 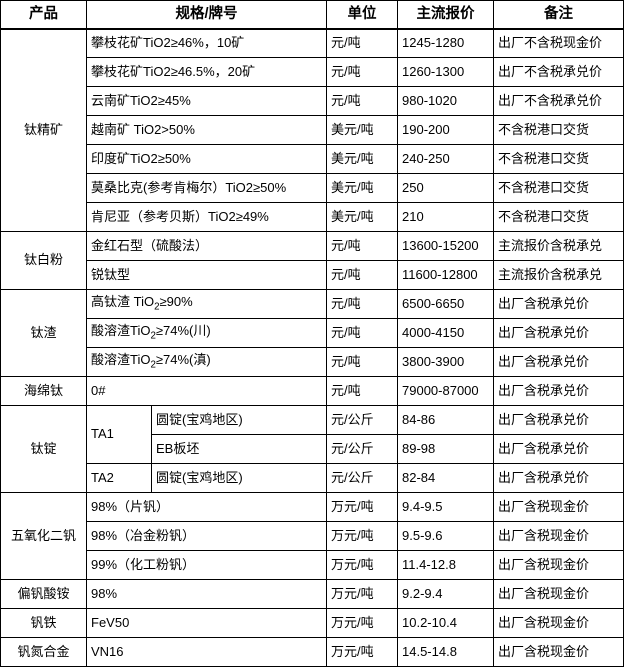 What do you see at coordinates (445, 333) in the screenshot?
I see `price-cell: 4000-4150` at bounding box center [445, 333].